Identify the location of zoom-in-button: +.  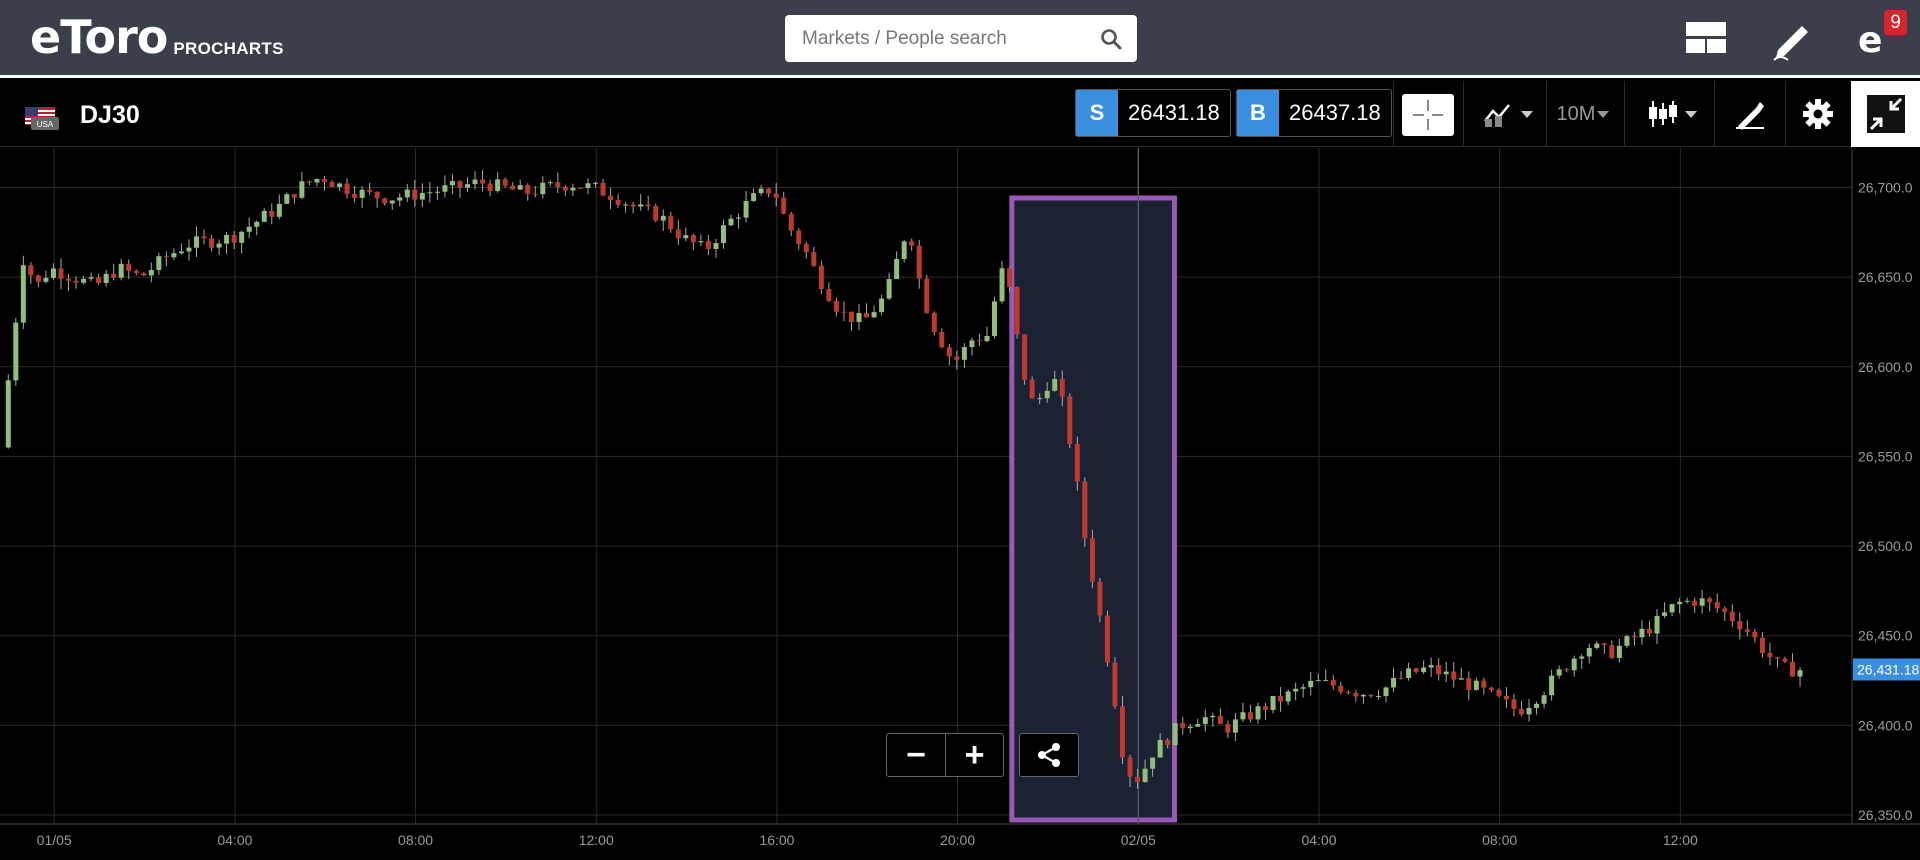
(974, 755).